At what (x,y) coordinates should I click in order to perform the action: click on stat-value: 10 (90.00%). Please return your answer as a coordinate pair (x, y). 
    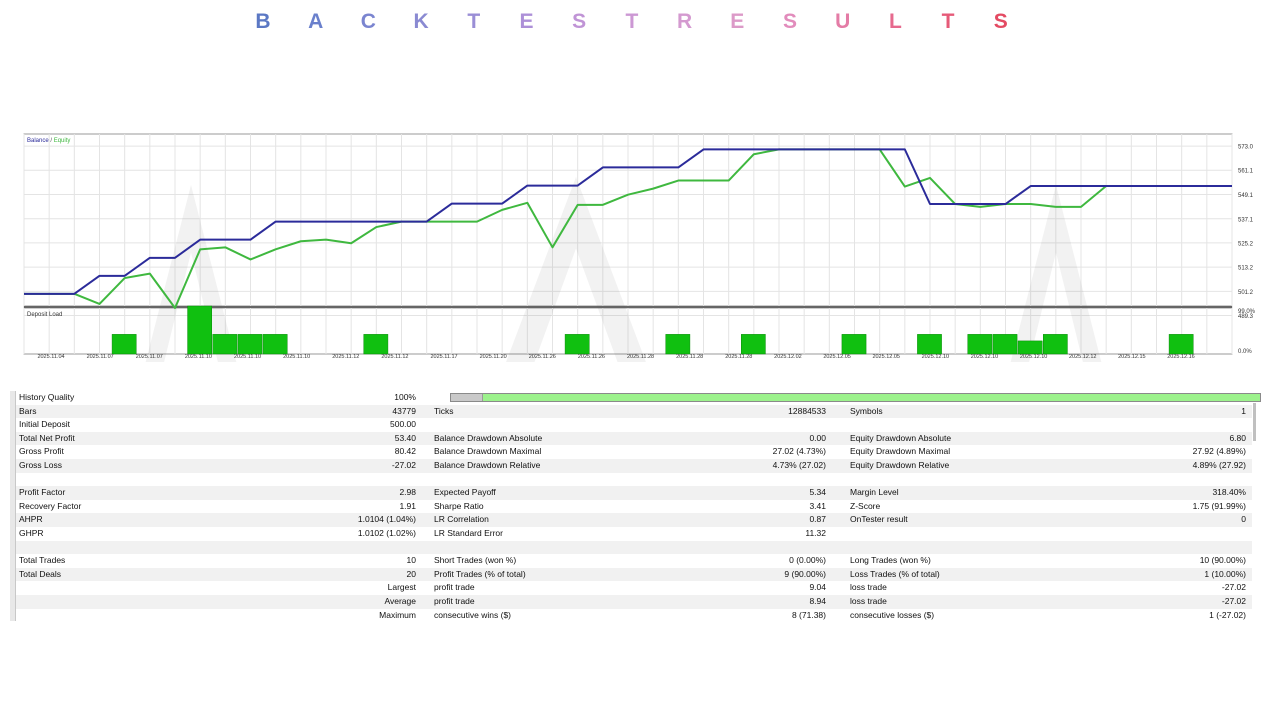
    Looking at the image, I should click on (1222, 560).